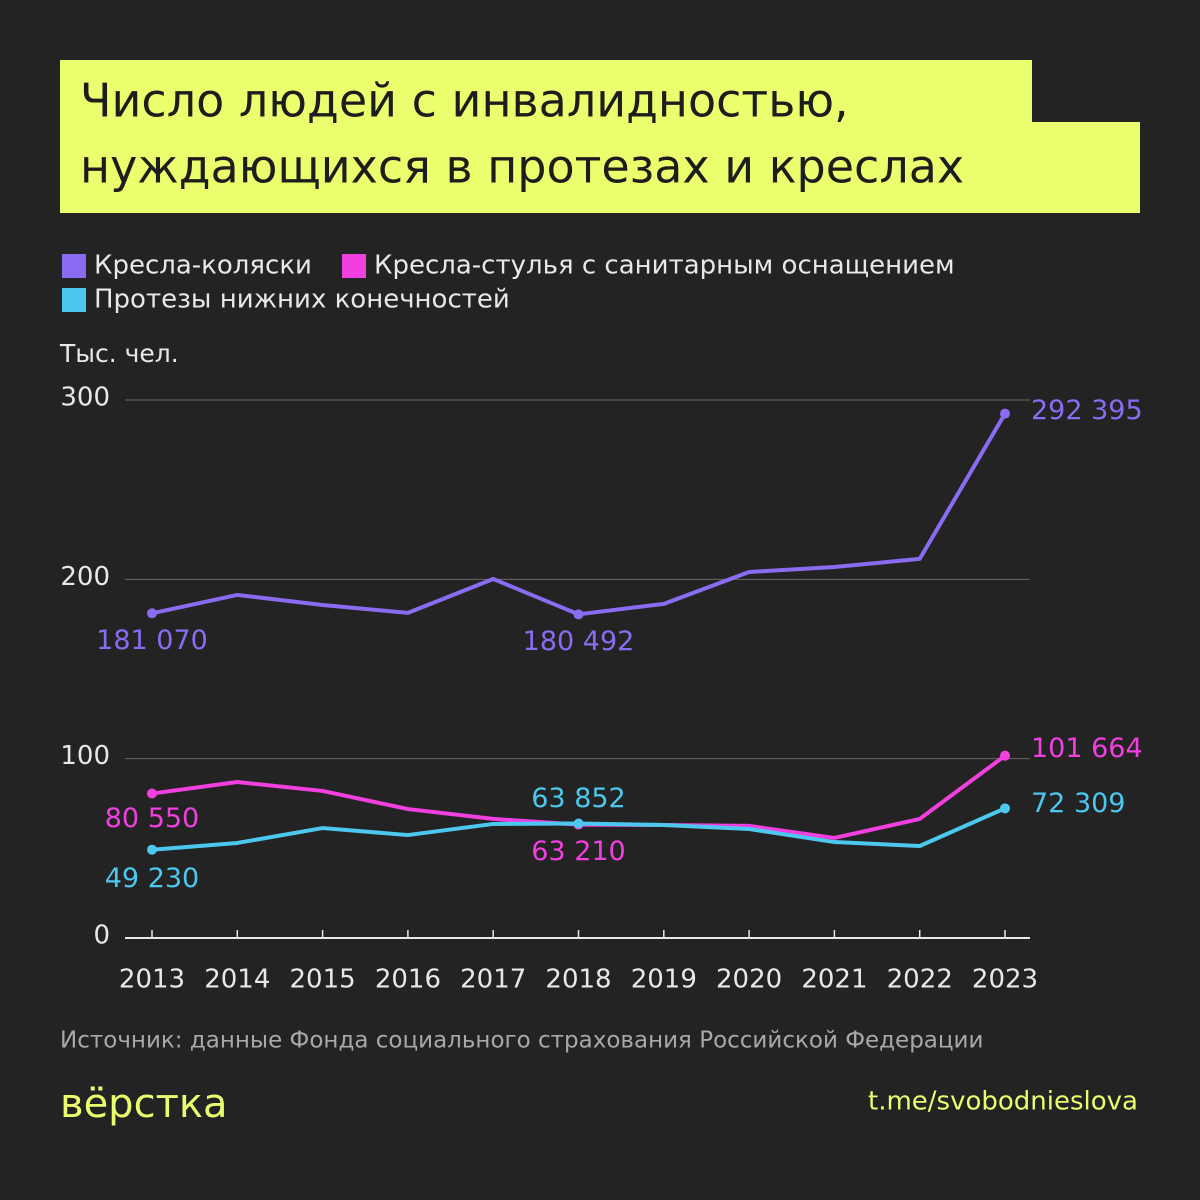  What do you see at coordinates (493, 980) in the screenshot?
I see `x-tick-label: 2017` at bounding box center [493, 980].